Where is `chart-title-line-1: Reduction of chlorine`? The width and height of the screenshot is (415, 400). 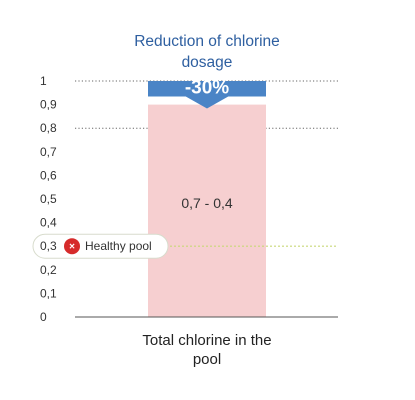 chart-title-line-1: Reduction of chlorine is located at coordinates (207, 41).